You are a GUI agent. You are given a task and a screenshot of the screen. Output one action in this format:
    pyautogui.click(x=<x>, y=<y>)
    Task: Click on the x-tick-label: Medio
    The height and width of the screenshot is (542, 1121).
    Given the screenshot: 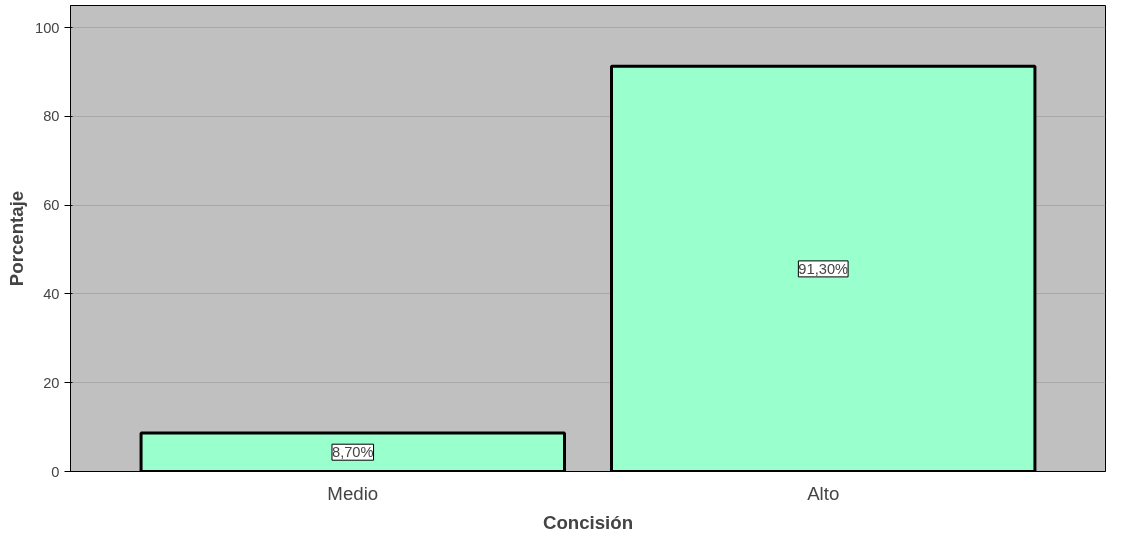 What is the action you would take?
    pyautogui.click(x=353, y=493)
    